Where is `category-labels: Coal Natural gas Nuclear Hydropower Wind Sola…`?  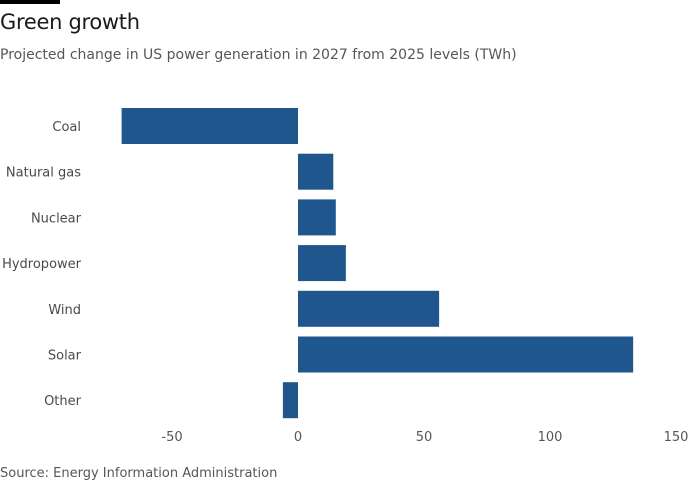 category-labels: Coal Natural gas Nuclear Hydropower Wind Sola… is located at coordinates (42, 264).